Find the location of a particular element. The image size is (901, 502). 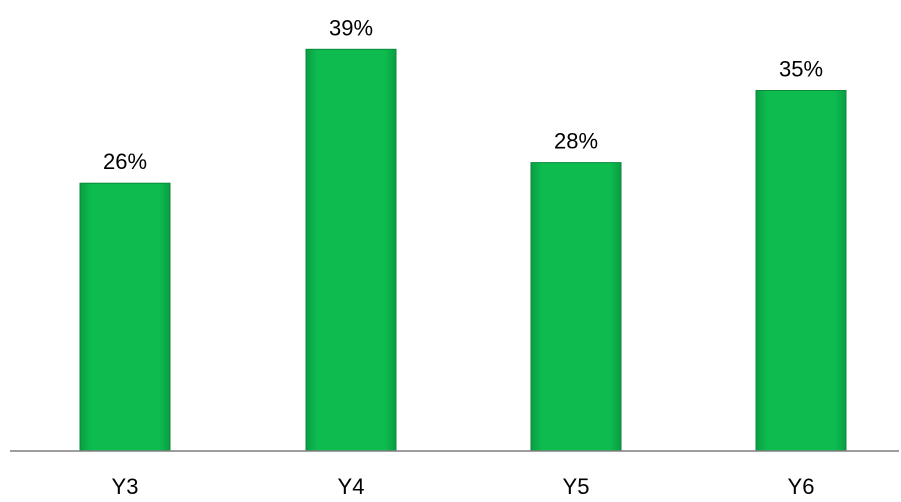

bar-y3 is located at coordinates (125, 317).